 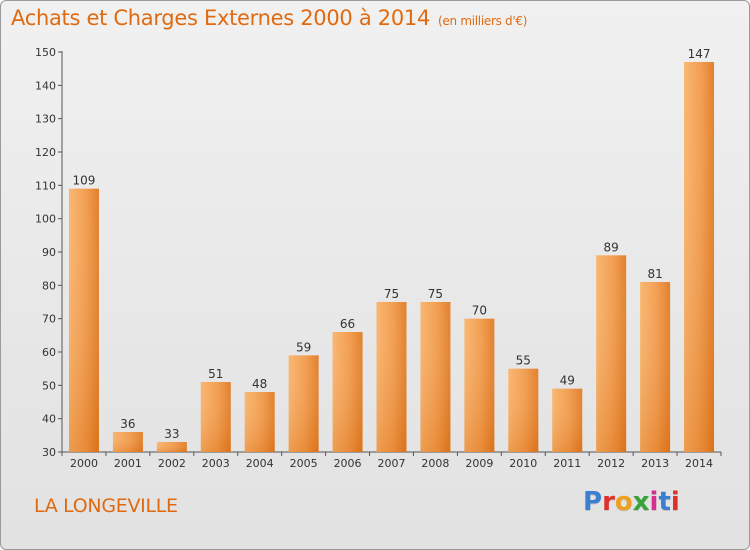 I want to click on y-tick-label: 140, so click(x=45, y=85).